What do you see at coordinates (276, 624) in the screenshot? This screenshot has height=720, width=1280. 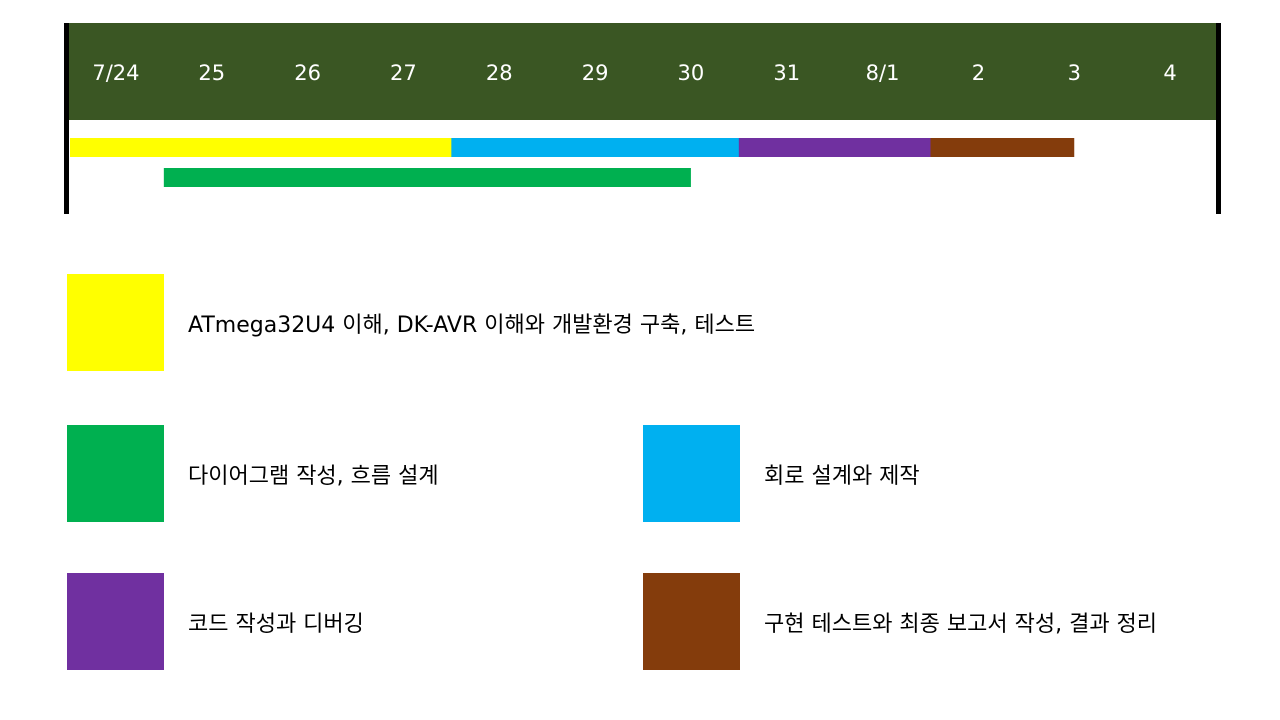 I see `legend-label: 코드 작성과 디버깅` at bounding box center [276, 624].